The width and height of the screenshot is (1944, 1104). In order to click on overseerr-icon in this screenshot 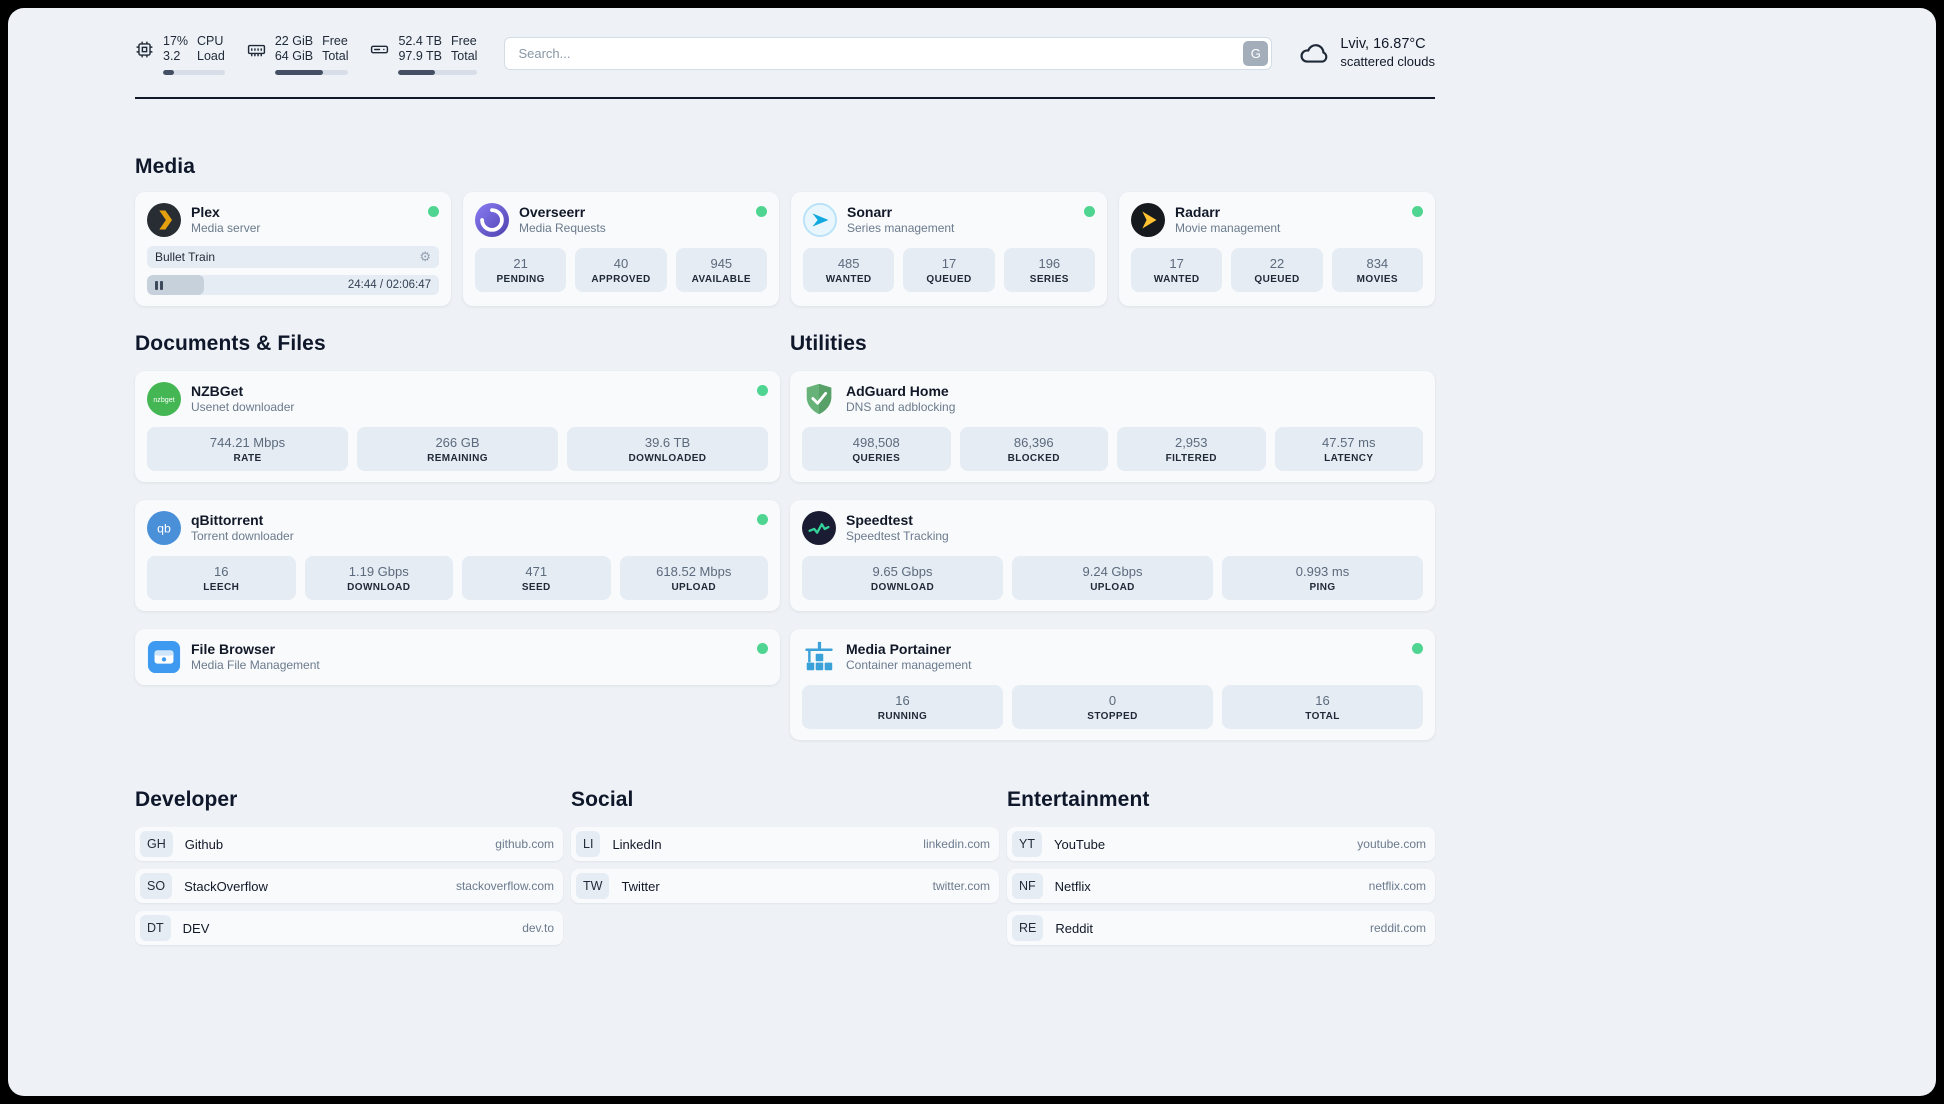, I will do `click(492, 220)`.